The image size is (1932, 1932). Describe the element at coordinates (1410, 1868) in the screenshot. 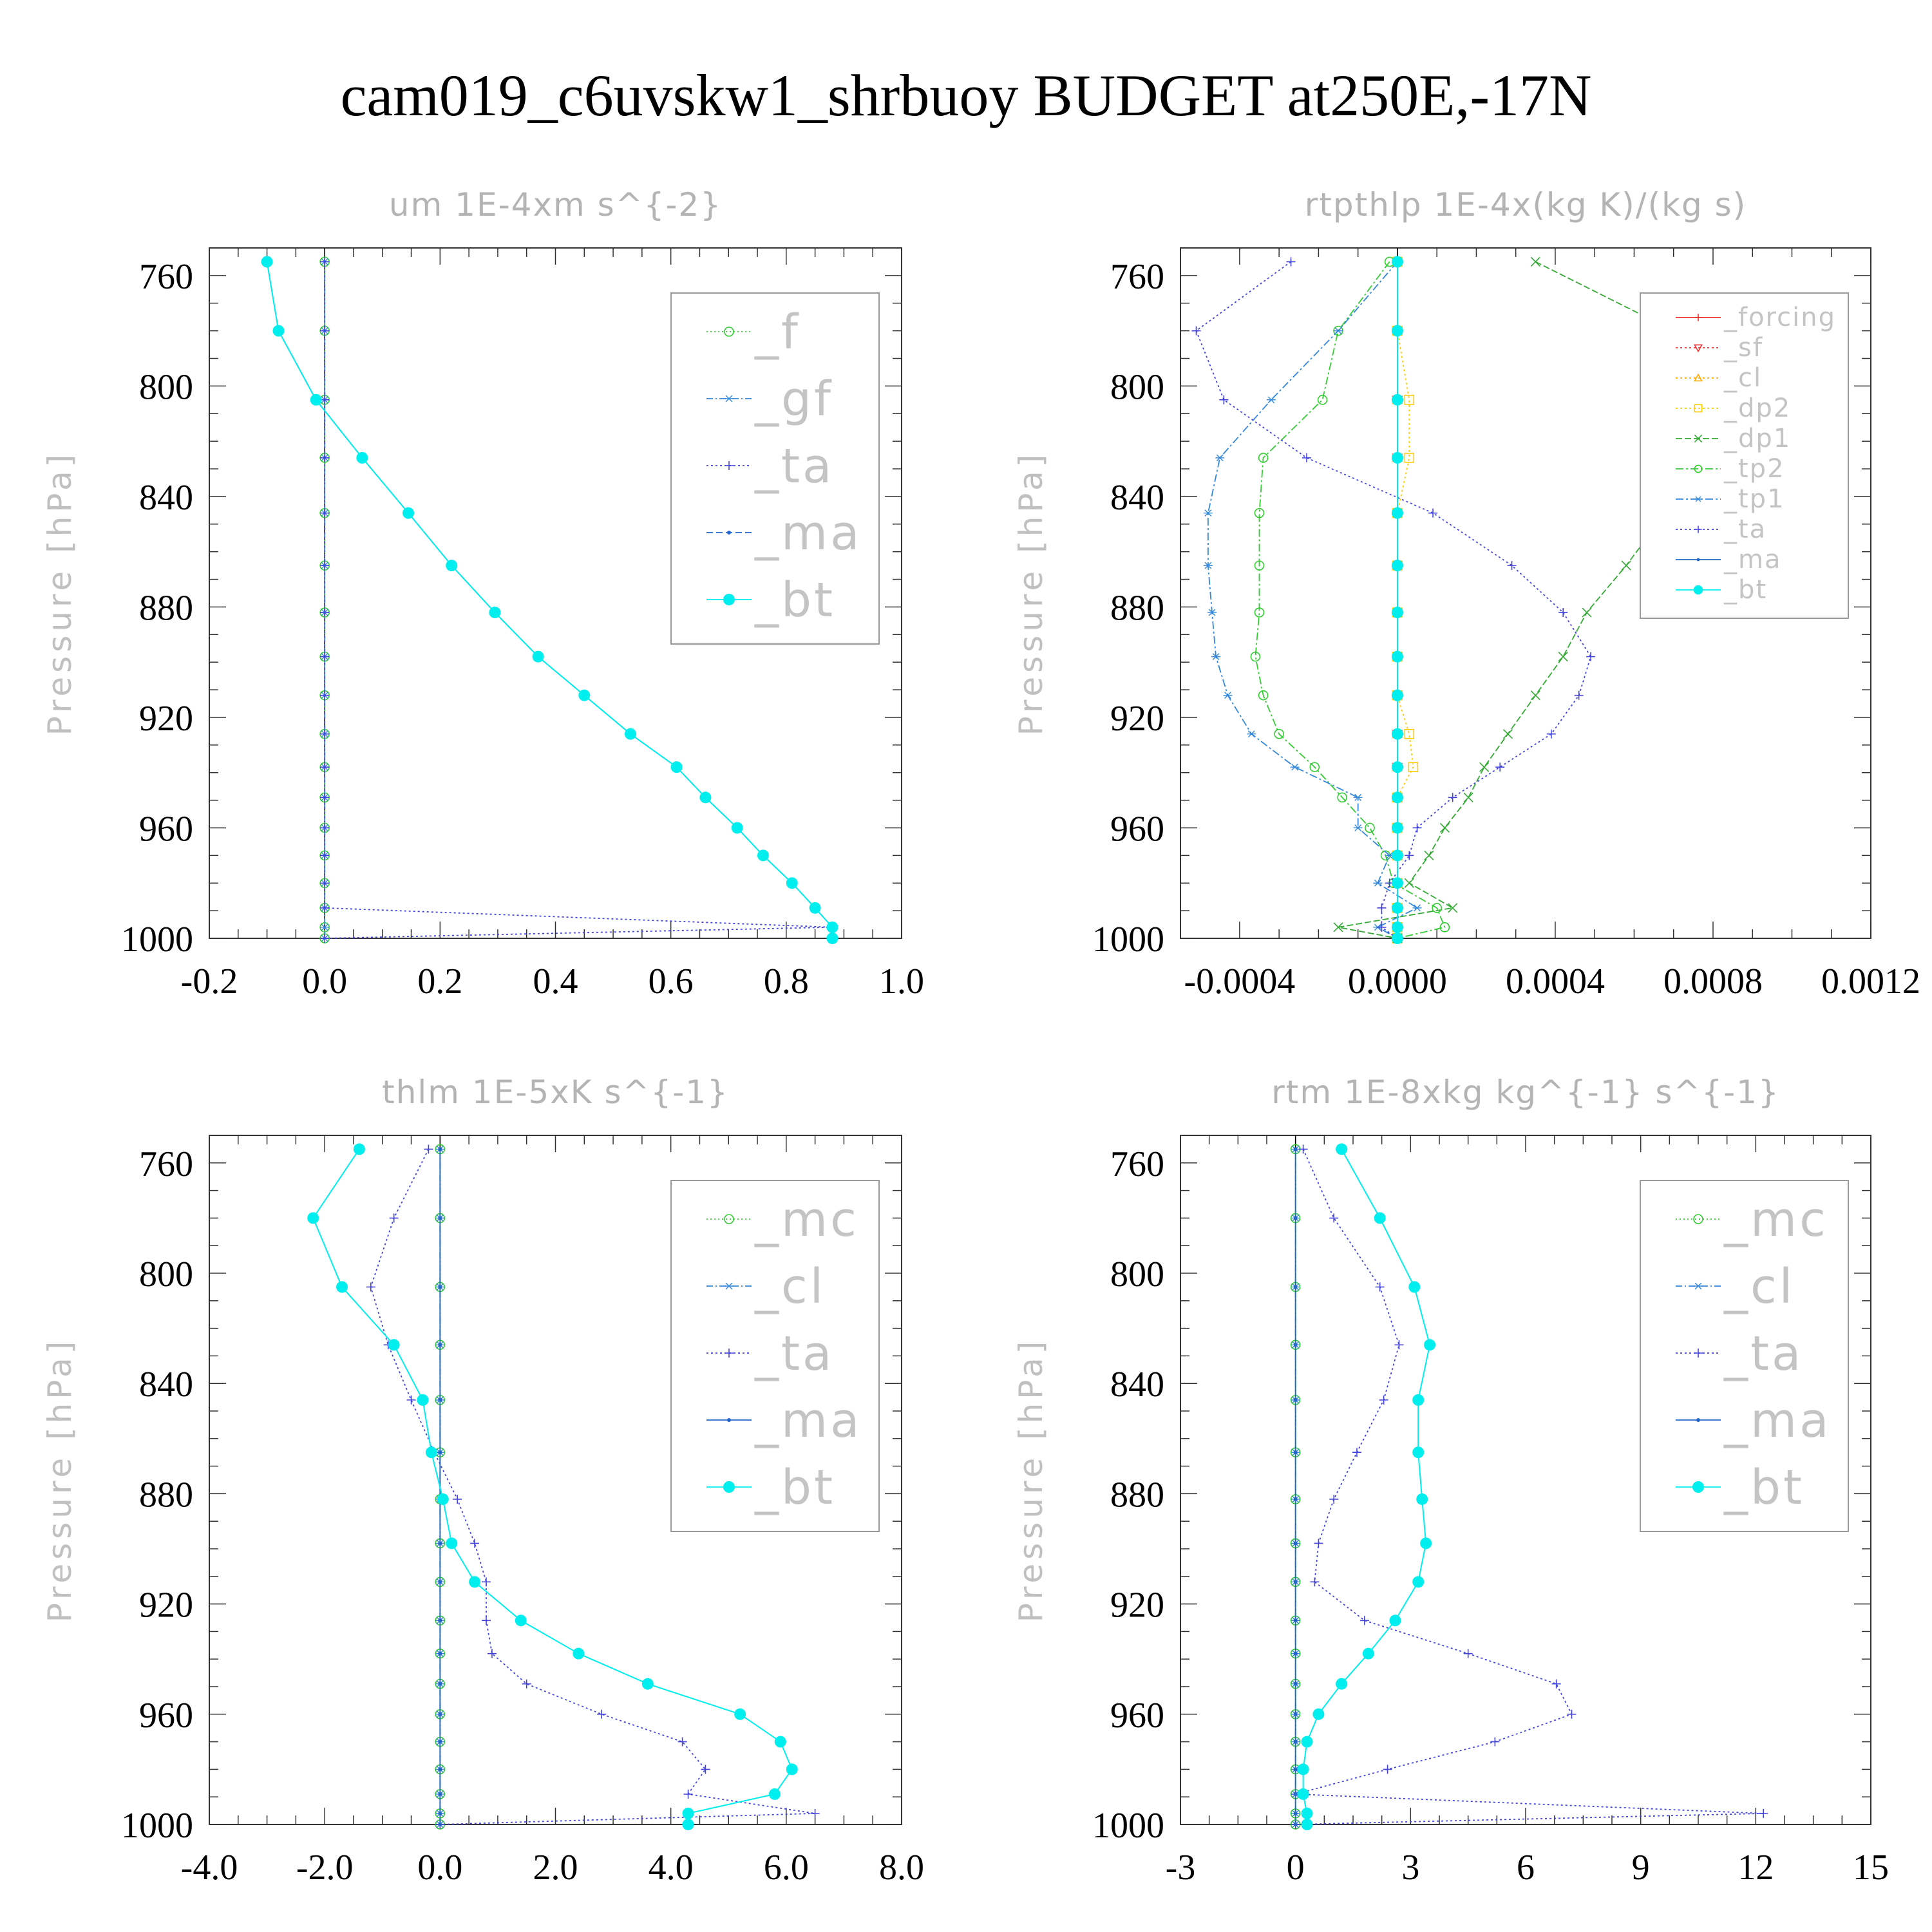

I see `x-tick-label: 3` at that location.